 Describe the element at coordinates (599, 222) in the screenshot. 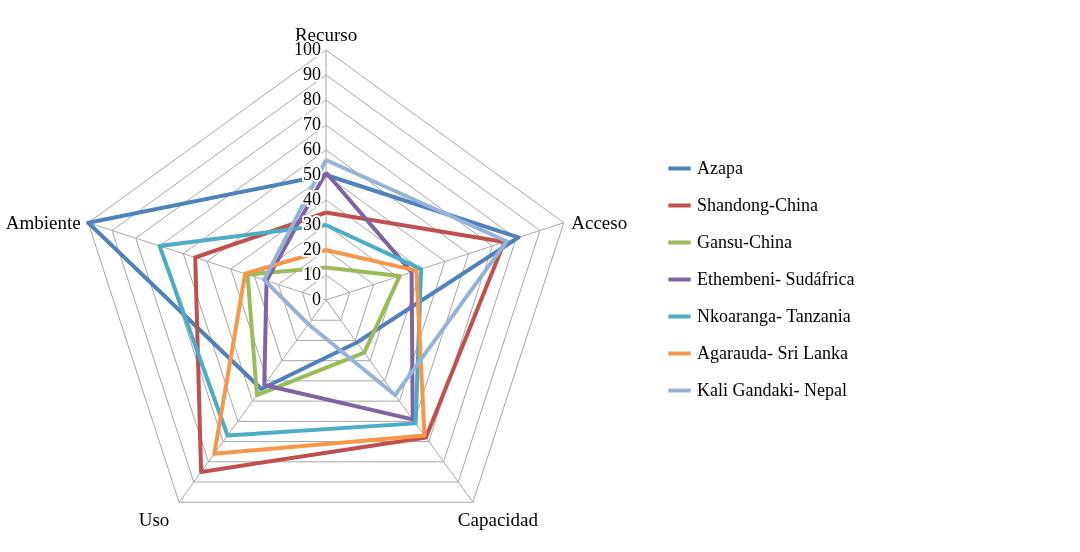

I see `spoke-label: Acceso` at that location.